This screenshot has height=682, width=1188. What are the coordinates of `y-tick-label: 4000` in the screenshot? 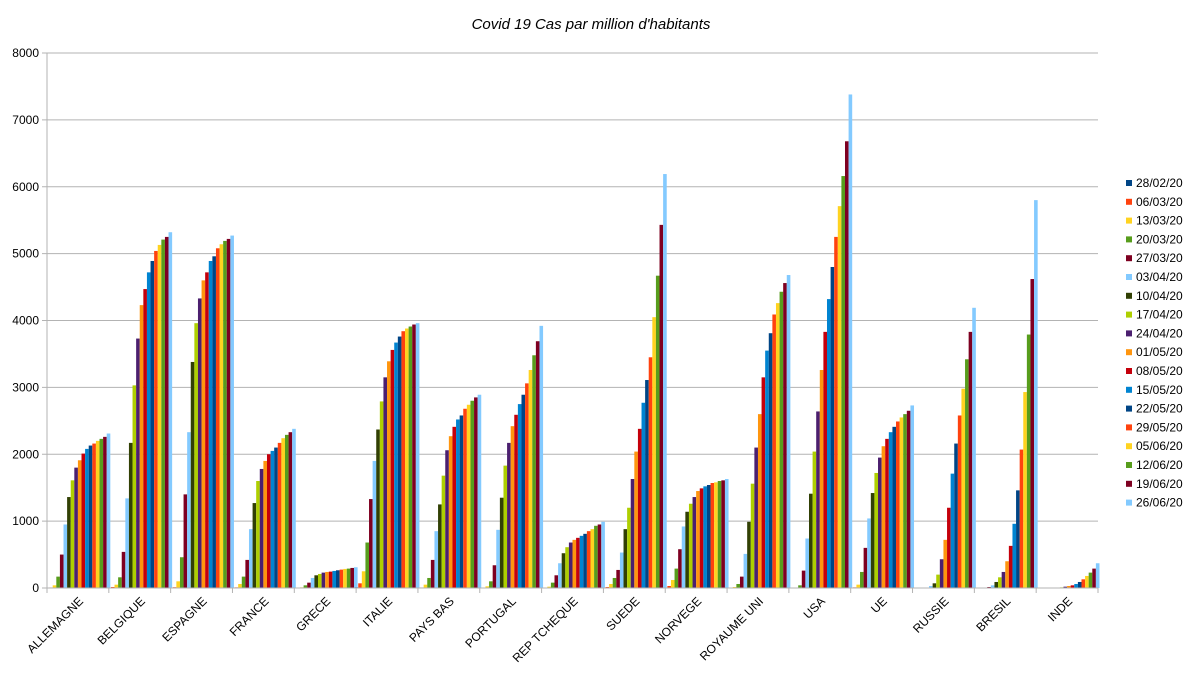 It's located at (25, 321).